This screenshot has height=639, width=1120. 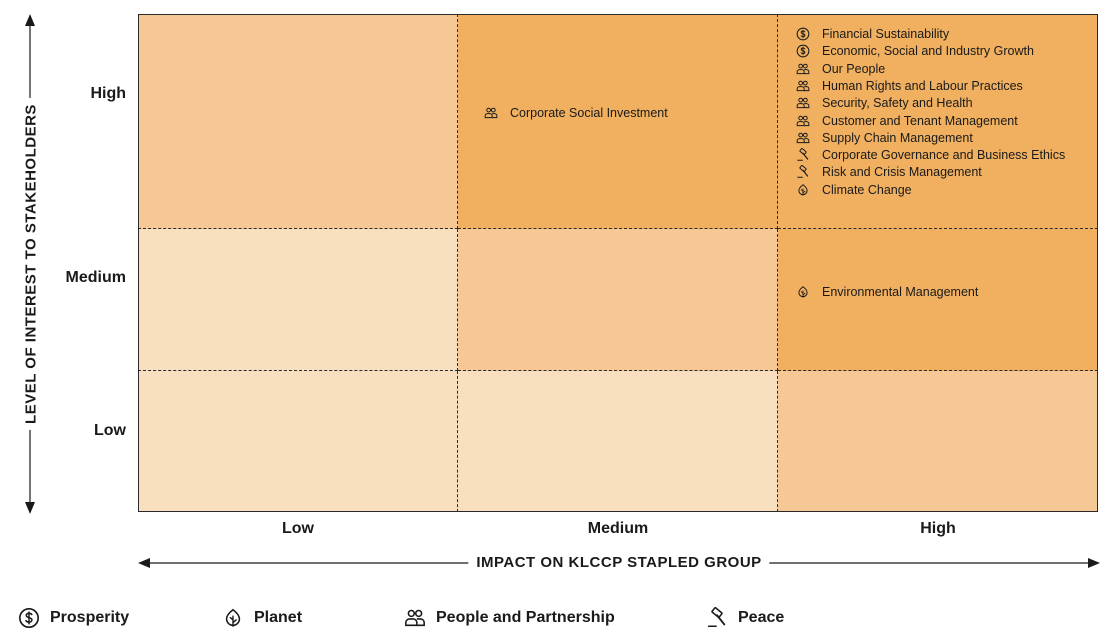 I want to click on topic-label: Security, Safety and Health, so click(x=897, y=103).